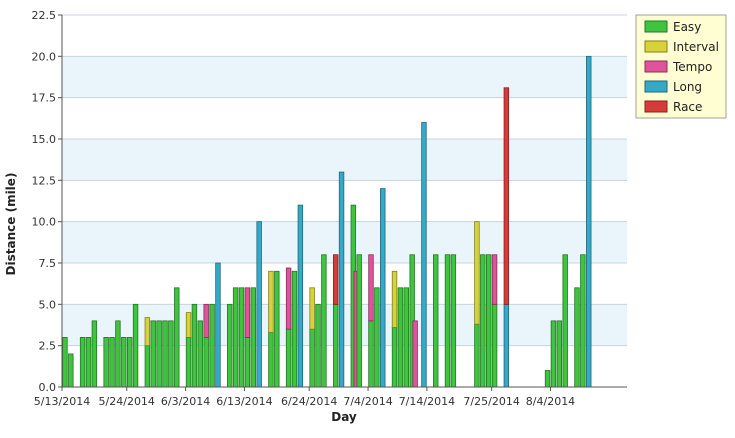  Describe the element at coordinates (427, 401) in the screenshot. I see `x-tick-label: 7/14/2014` at that location.